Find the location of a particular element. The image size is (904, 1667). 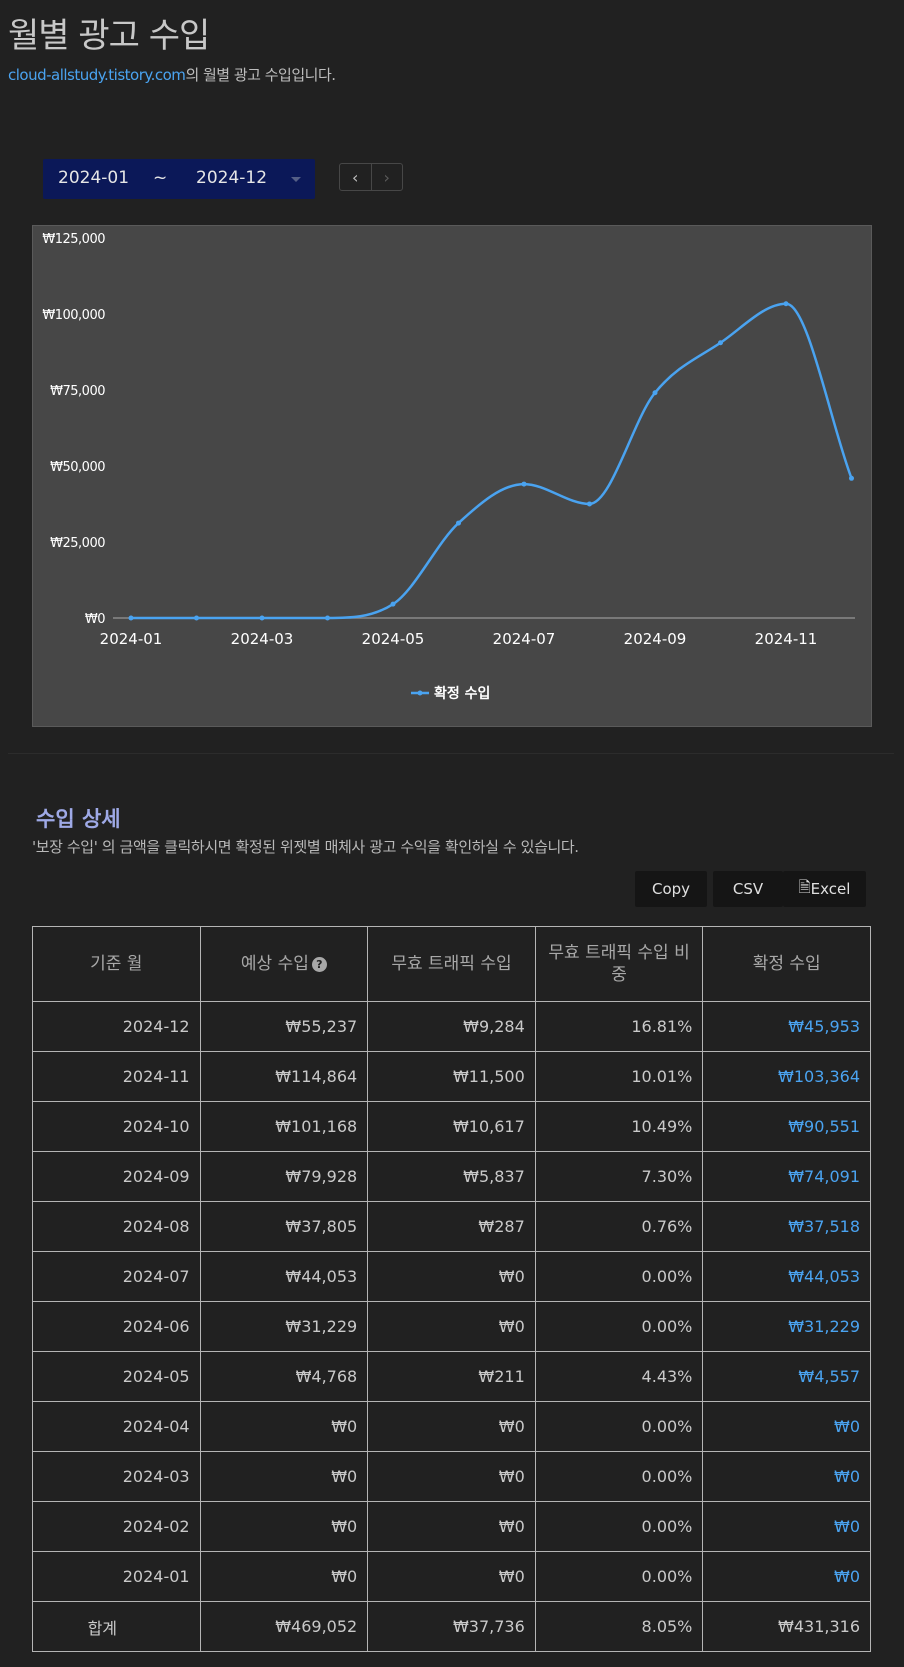

y-tick-label: ₩50,000 is located at coordinates (77, 467).